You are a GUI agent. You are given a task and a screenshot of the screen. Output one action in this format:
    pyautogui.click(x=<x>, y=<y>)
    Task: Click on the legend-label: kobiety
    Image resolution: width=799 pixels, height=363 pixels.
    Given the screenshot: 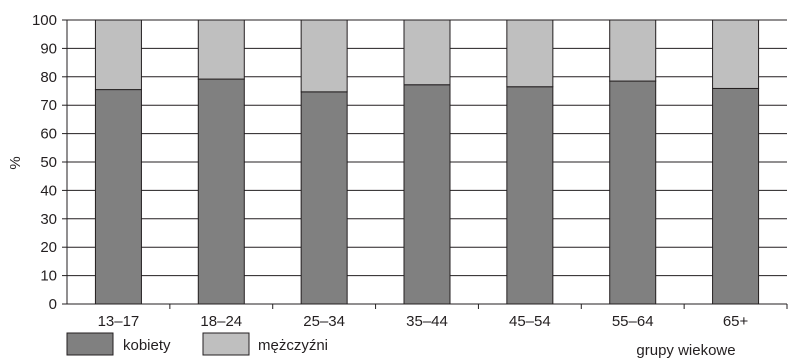 What is the action you would take?
    pyautogui.click(x=147, y=345)
    